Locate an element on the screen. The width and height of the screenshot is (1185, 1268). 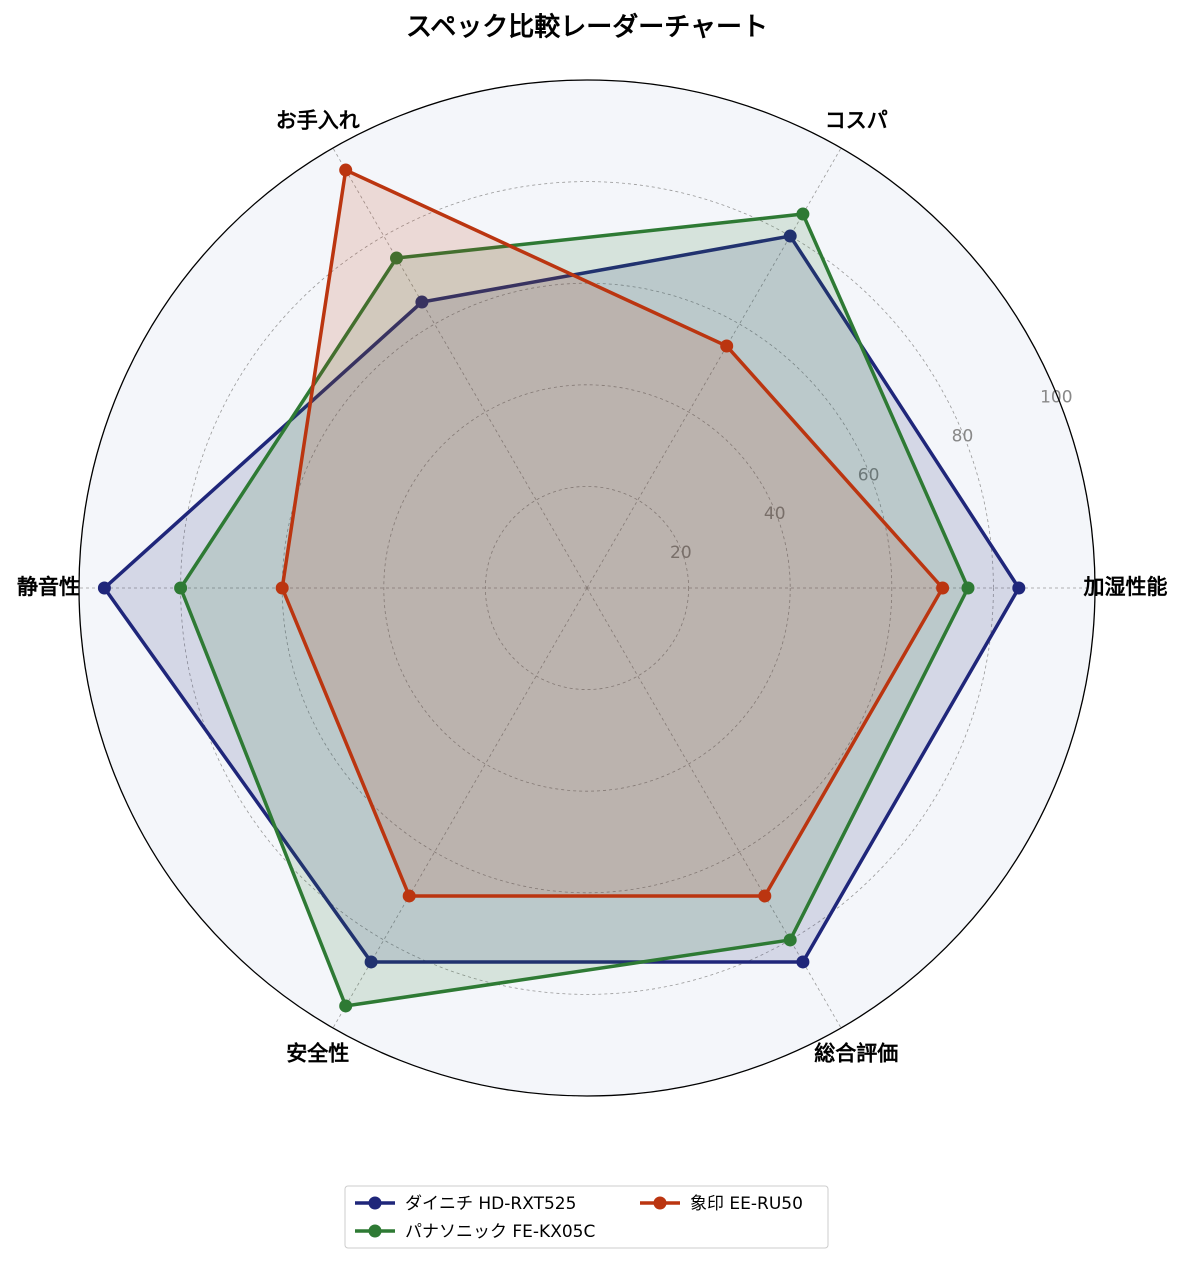
axis-label: コスパ is located at coordinates (856, 121).